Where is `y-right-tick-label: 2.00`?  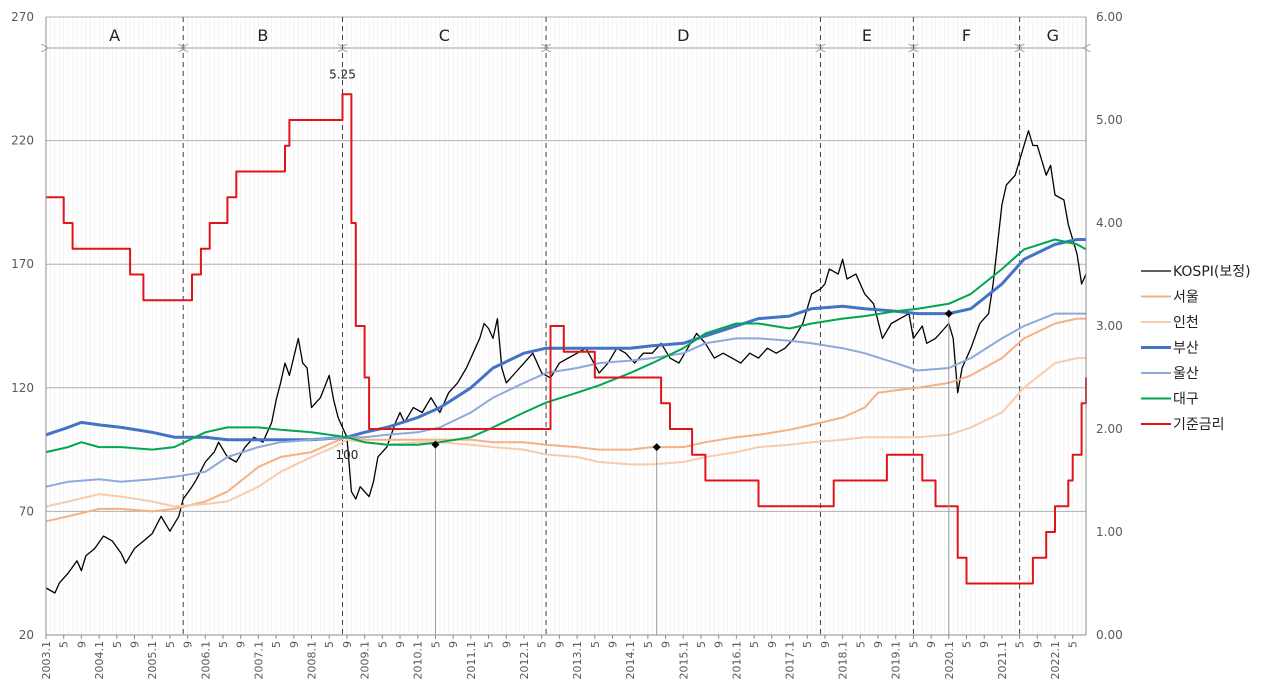 y-right-tick-label: 2.00 is located at coordinates (1109, 429).